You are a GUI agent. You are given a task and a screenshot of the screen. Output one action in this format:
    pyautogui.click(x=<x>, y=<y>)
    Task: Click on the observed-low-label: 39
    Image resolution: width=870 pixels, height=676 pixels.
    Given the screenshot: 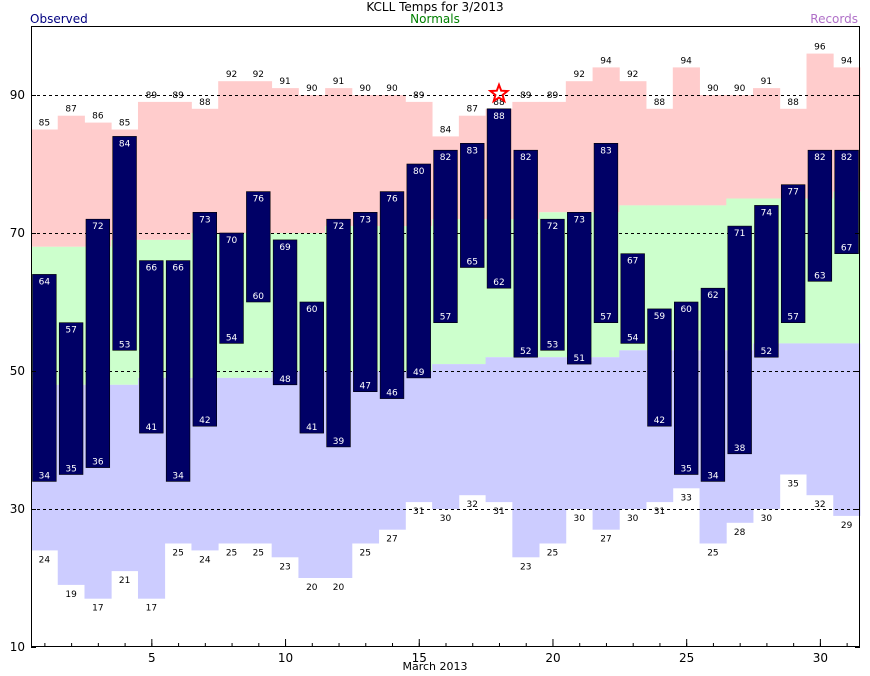 What is the action you would take?
    pyautogui.click(x=339, y=442)
    